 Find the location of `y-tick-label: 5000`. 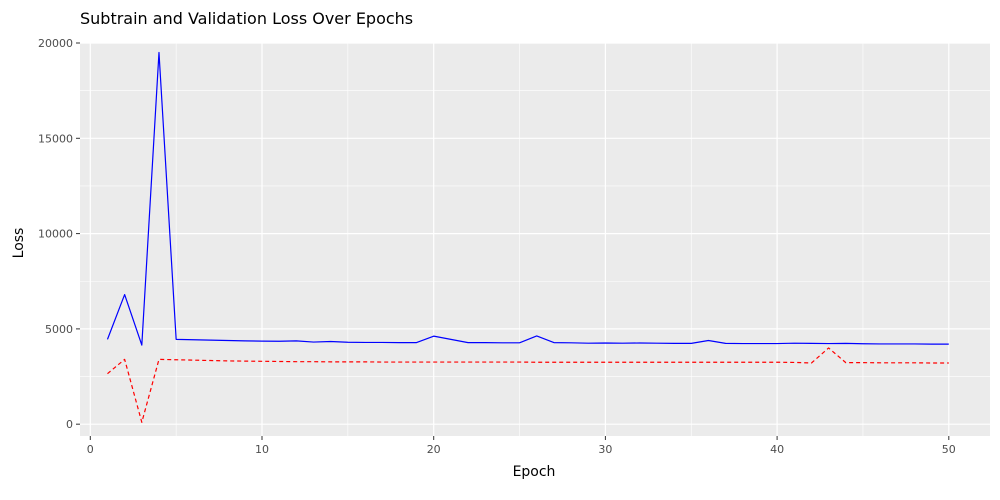

y-tick-label: 5000 is located at coordinates (59, 329).